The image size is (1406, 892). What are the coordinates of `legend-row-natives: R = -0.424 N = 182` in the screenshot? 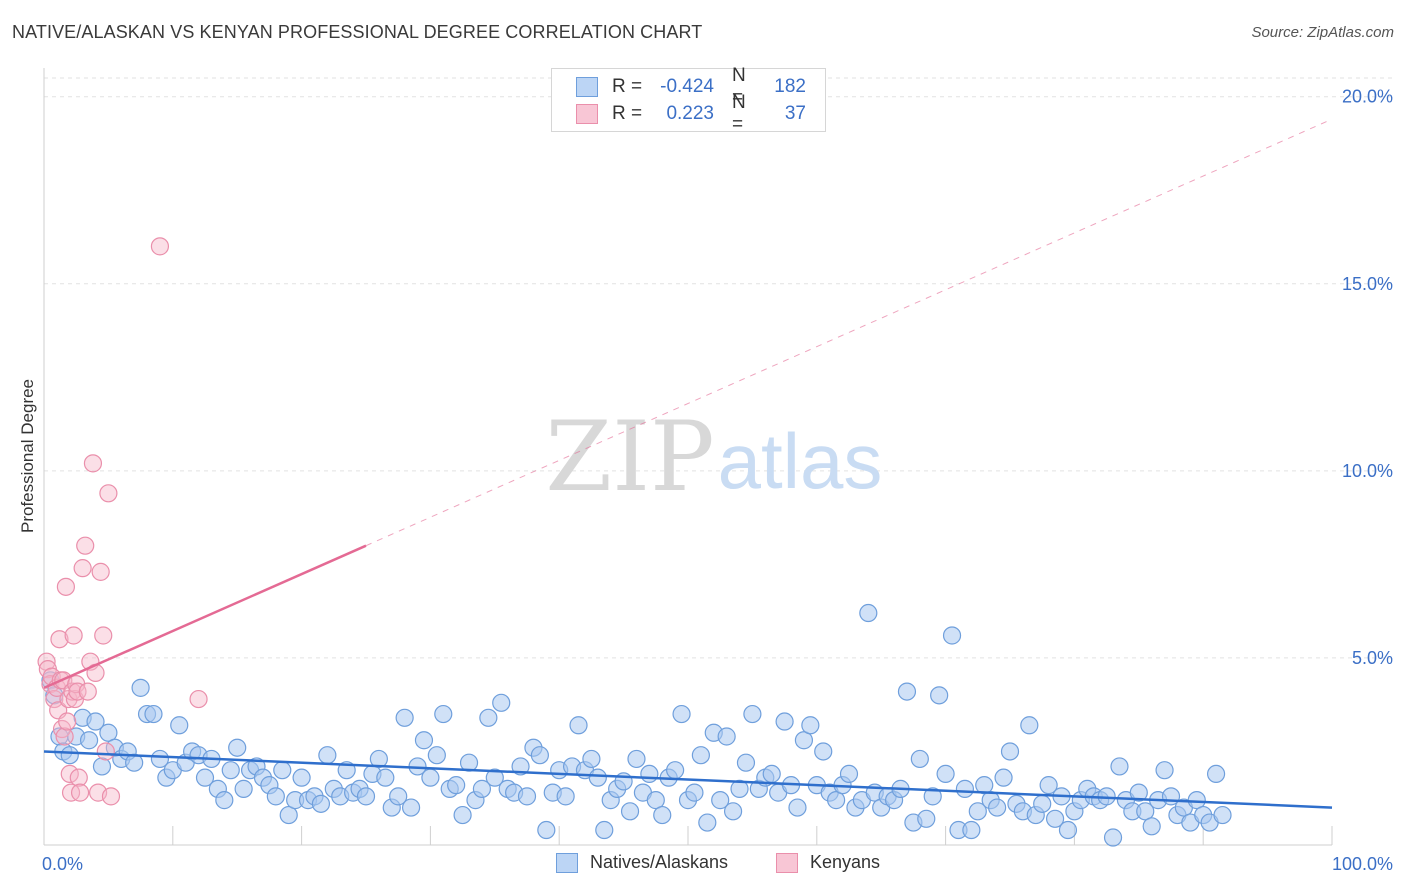 It's located at (691, 86).